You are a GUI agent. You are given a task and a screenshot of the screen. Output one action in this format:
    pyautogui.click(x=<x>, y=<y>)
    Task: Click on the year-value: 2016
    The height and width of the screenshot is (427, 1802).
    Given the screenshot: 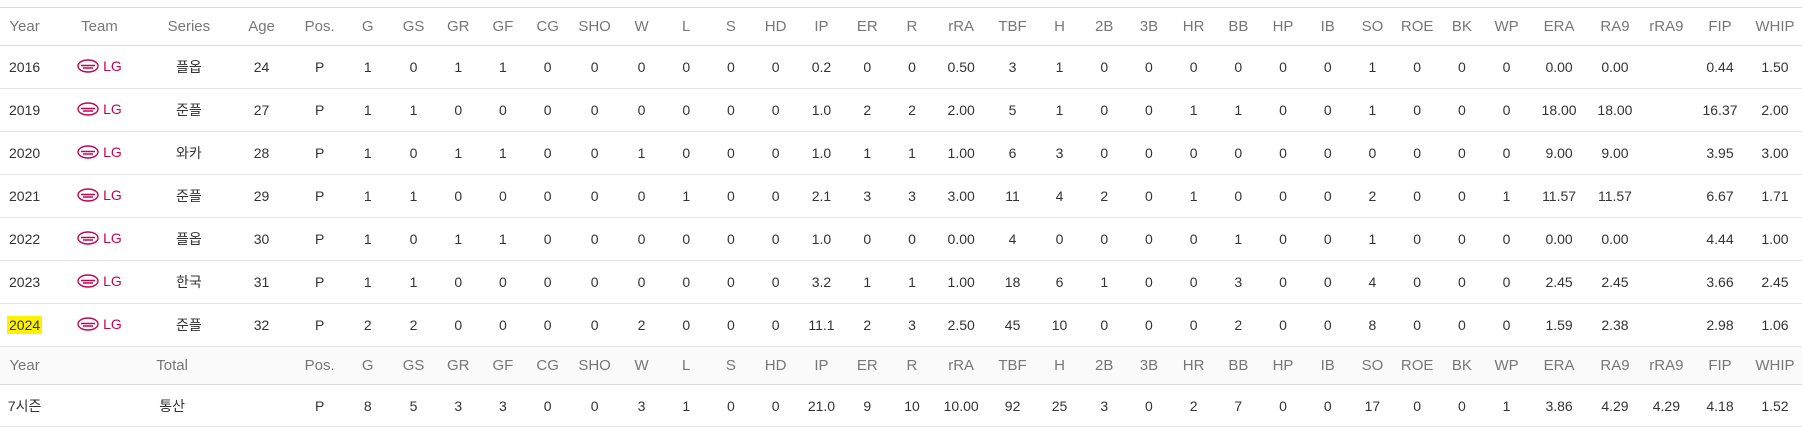 What is the action you would take?
    pyautogui.click(x=25, y=67)
    